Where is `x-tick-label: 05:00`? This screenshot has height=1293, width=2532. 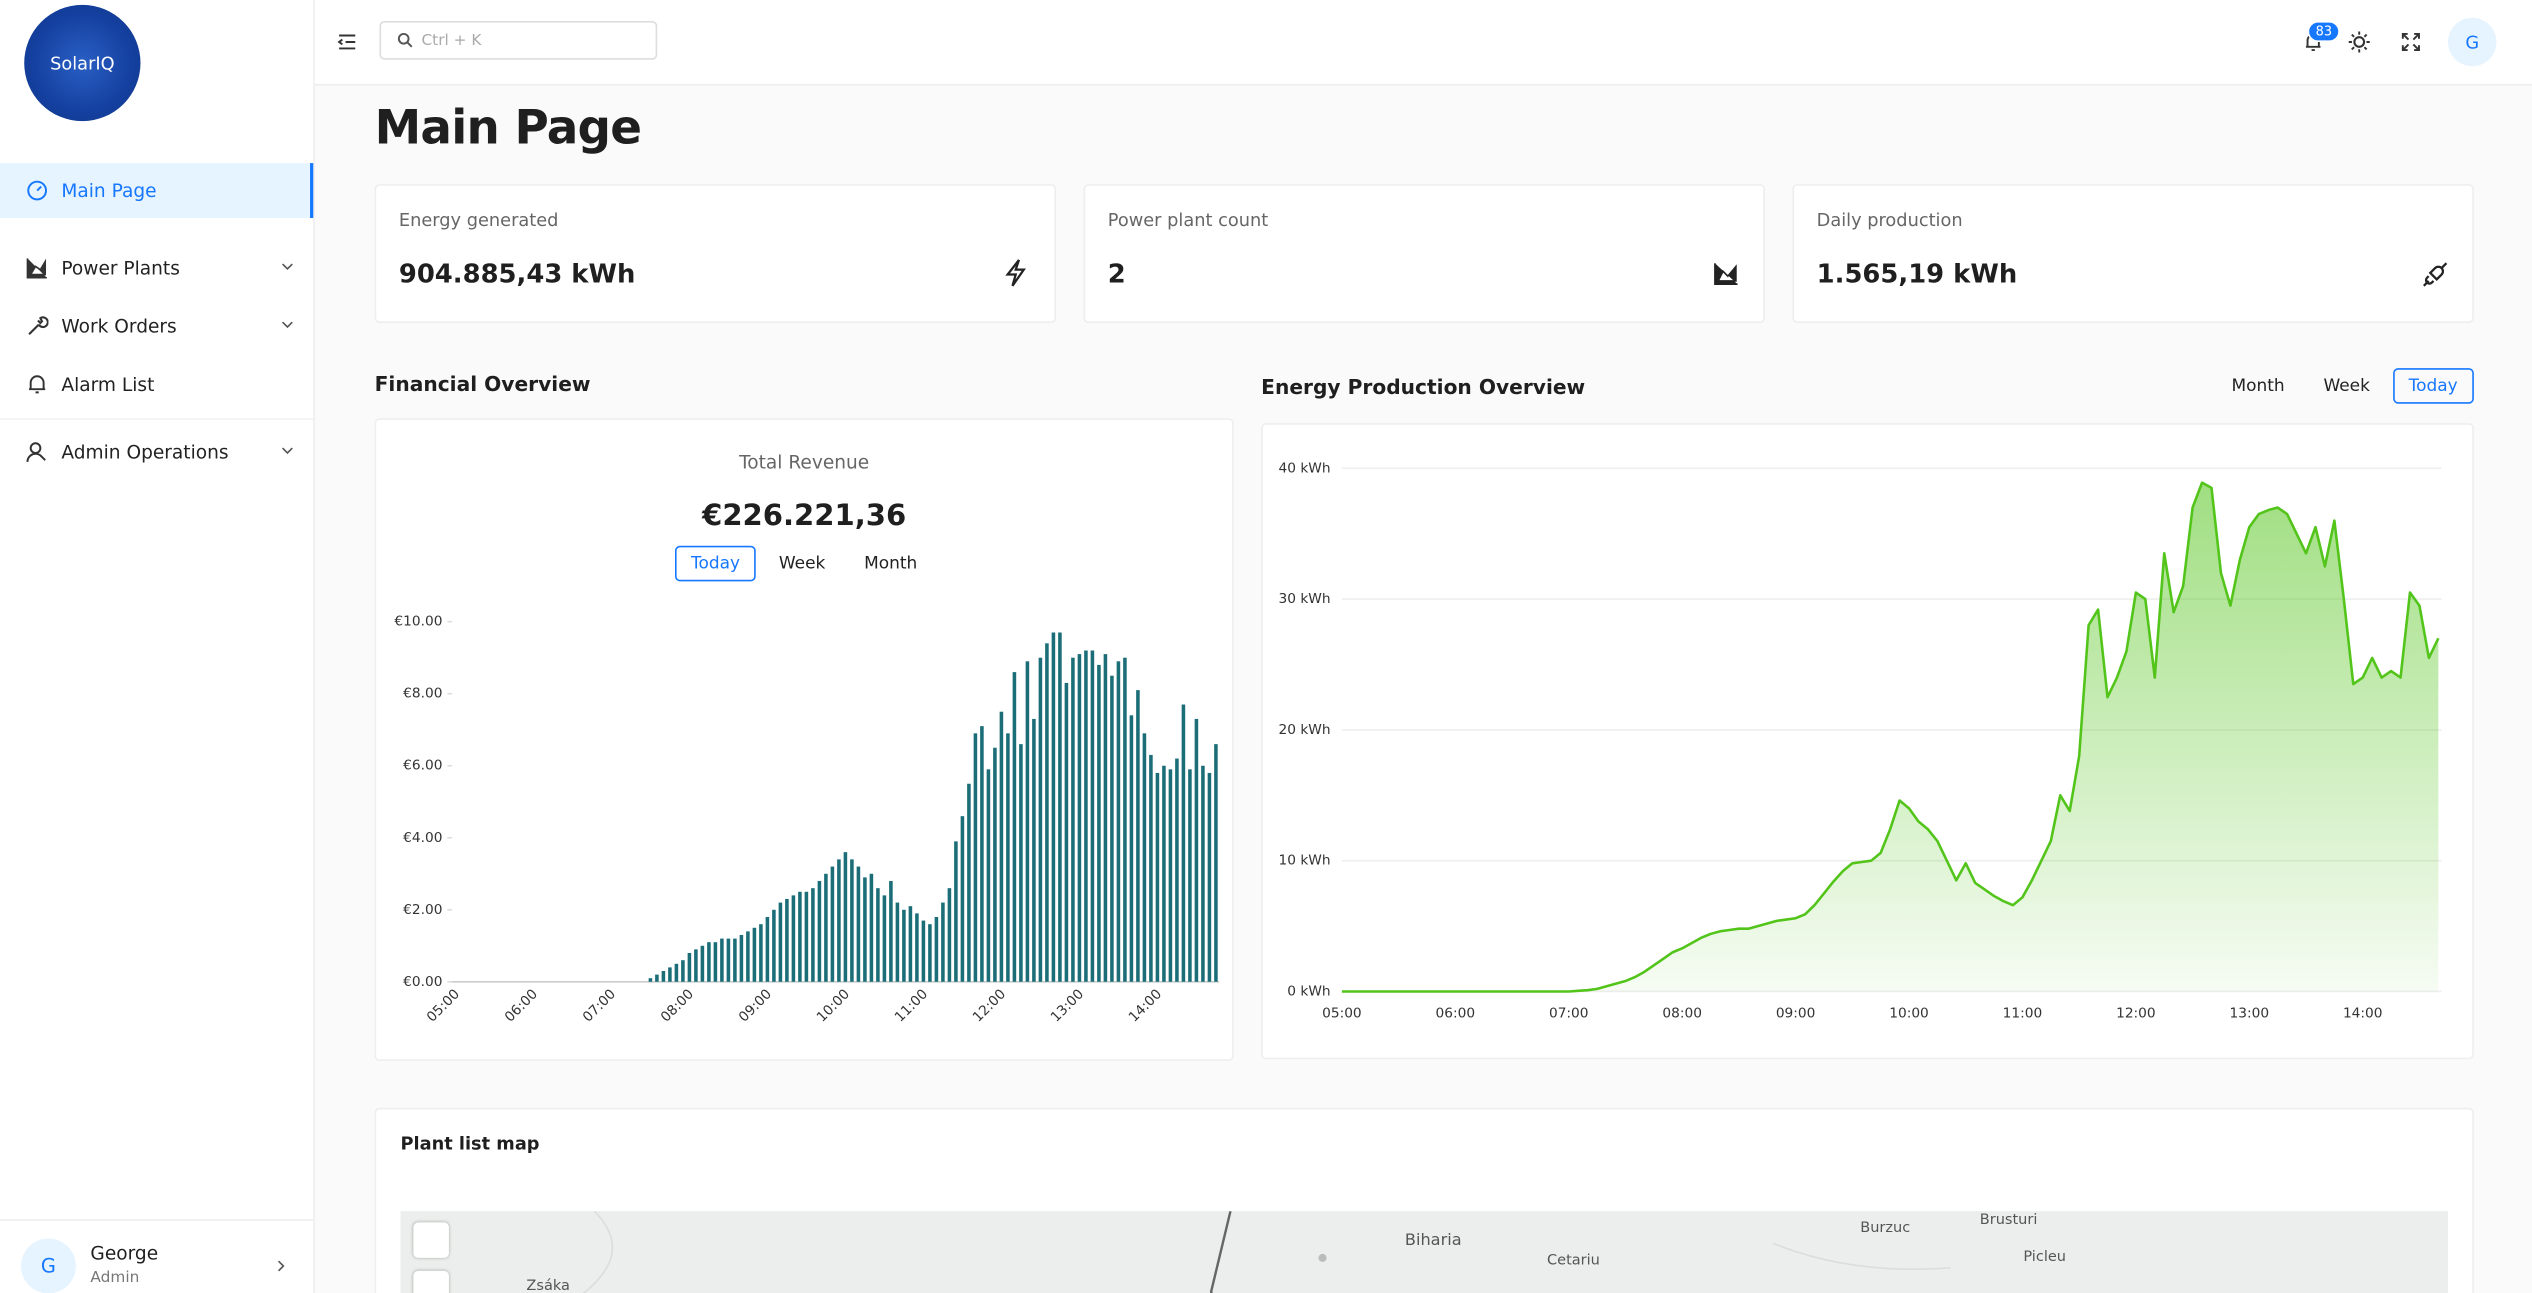 x-tick-label: 05:00 is located at coordinates (443, 1005).